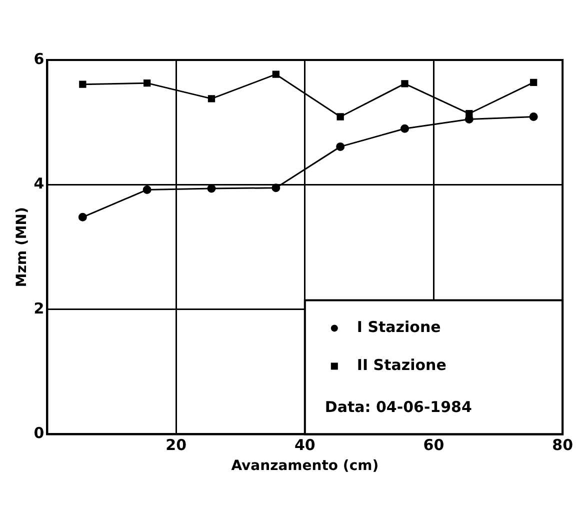 The image size is (576, 515). What do you see at coordinates (39, 59) in the screenshot?
I see `y-tick-label: 6` at bounding box center [39, 59].